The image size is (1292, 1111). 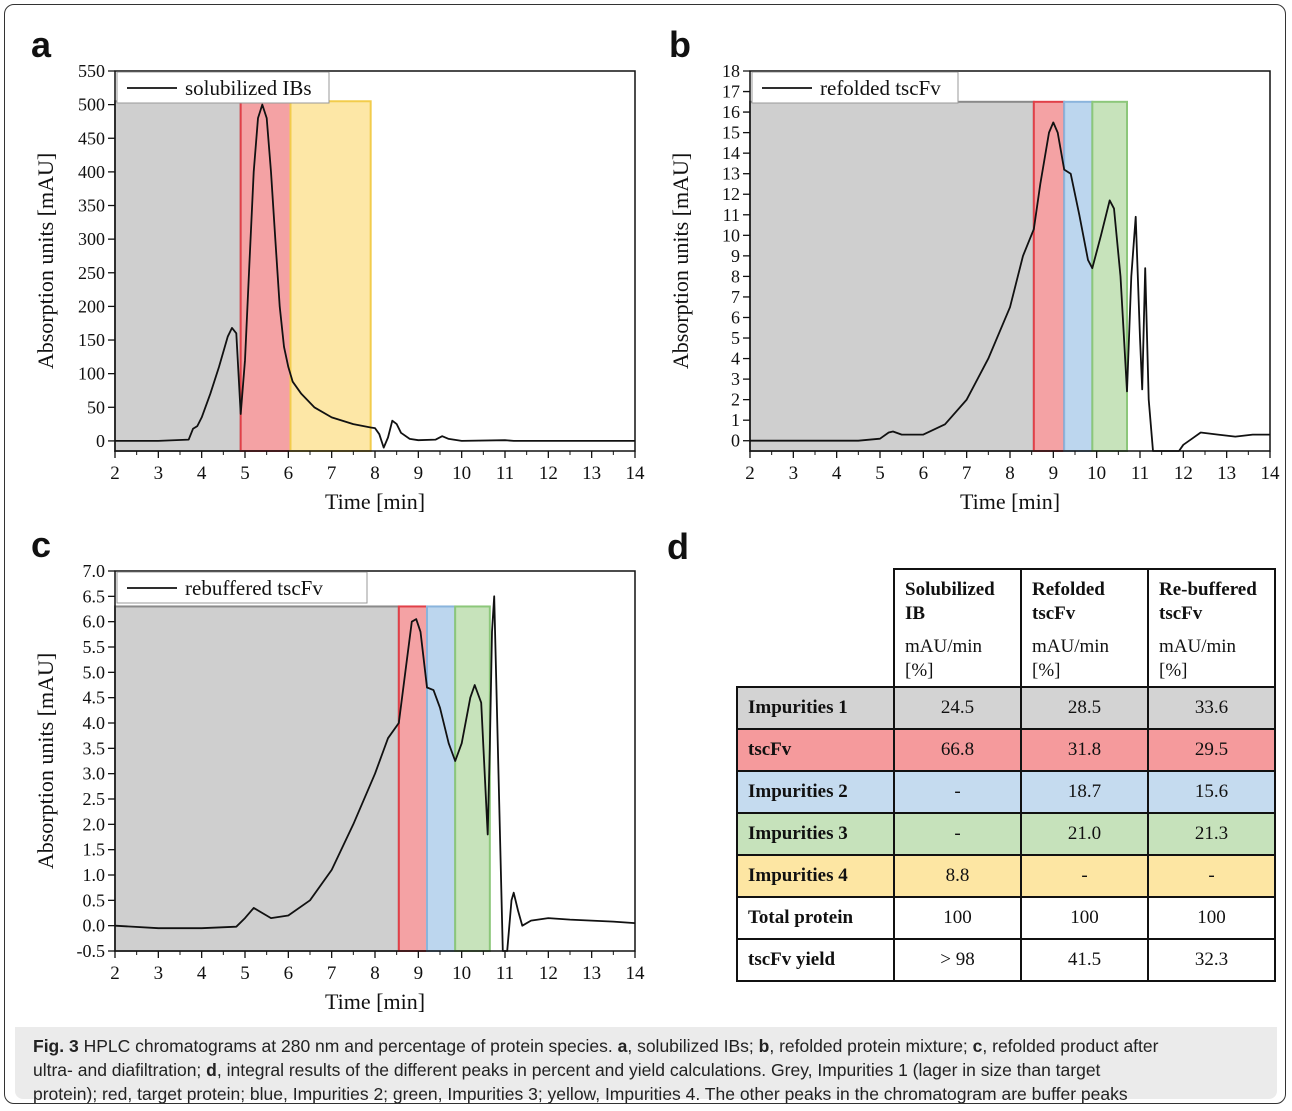 I want to click on table-row: Impurities 2-18.7 15.6, so click(x=1006, y=792).